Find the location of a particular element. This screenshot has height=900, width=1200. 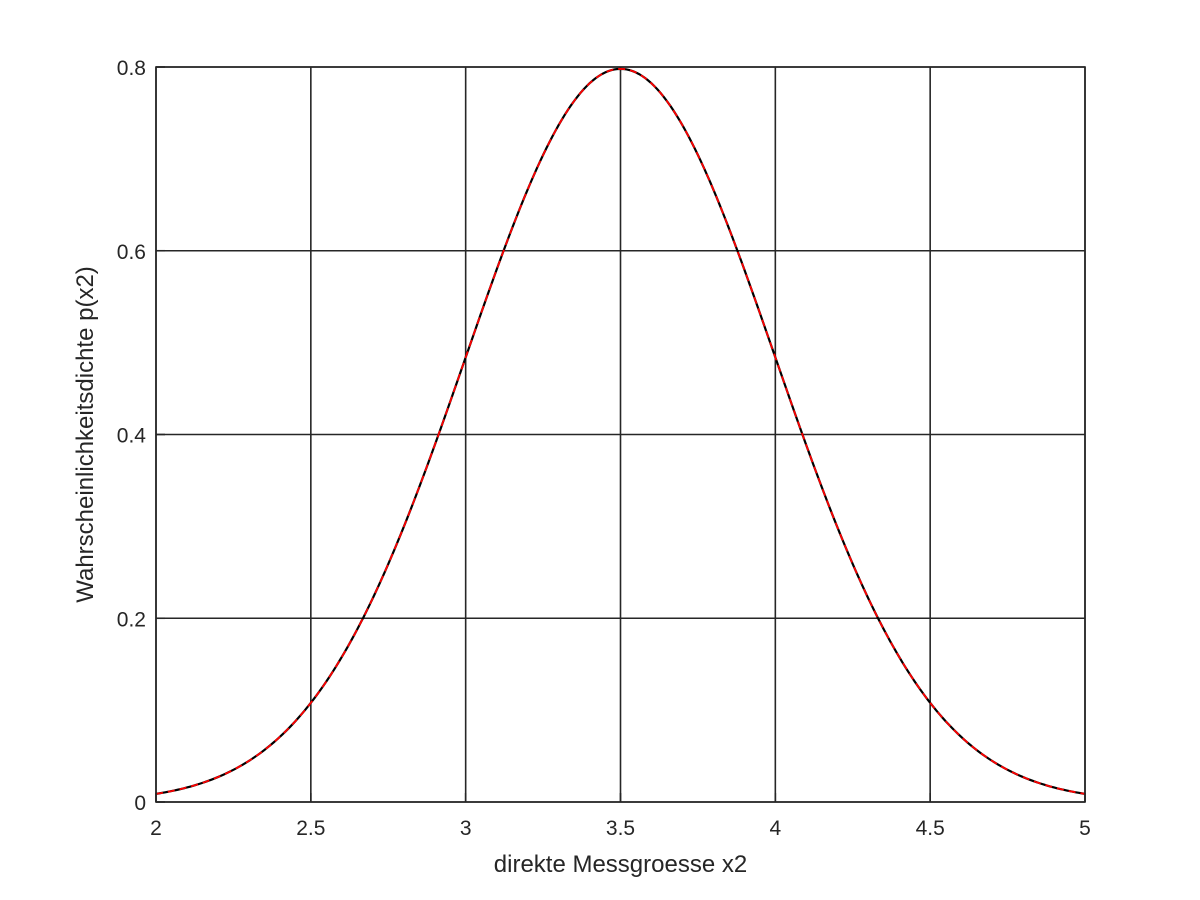

x-tick-label: 2 is located at coordinates (156, 828).